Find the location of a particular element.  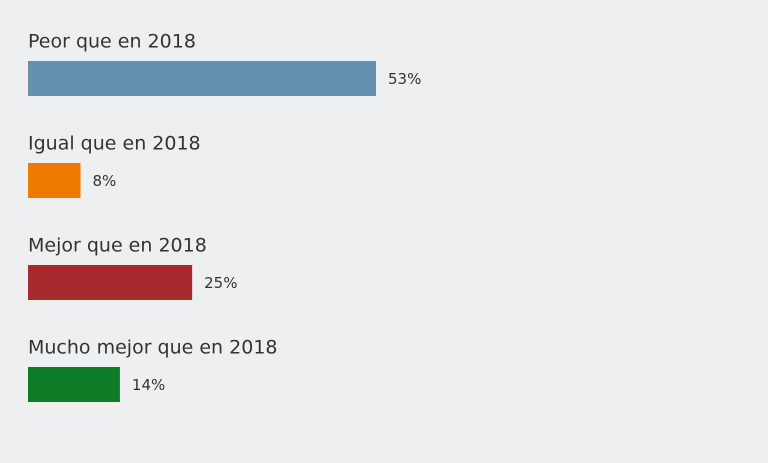

category-label: Mejor que en 2018 is located at coordinates (117, 246).